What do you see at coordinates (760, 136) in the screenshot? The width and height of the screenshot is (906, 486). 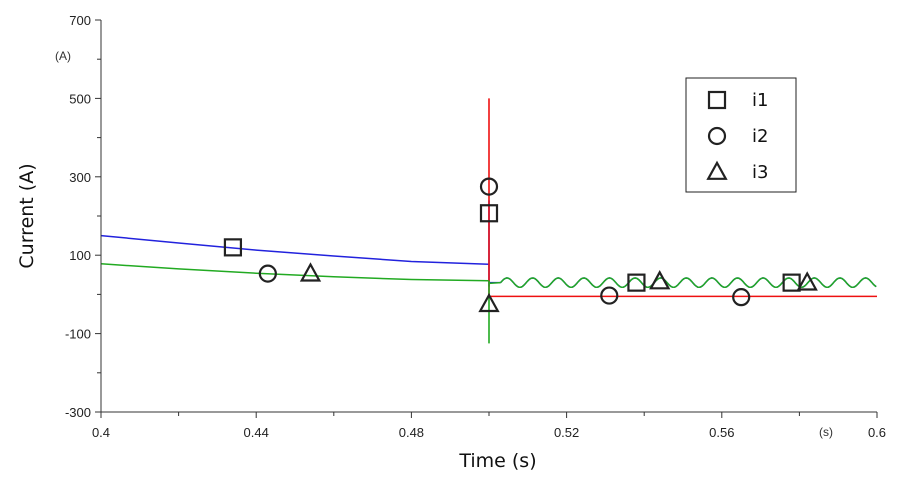 I see `legend-label-i2: i2` at bounding box center [760, 136].